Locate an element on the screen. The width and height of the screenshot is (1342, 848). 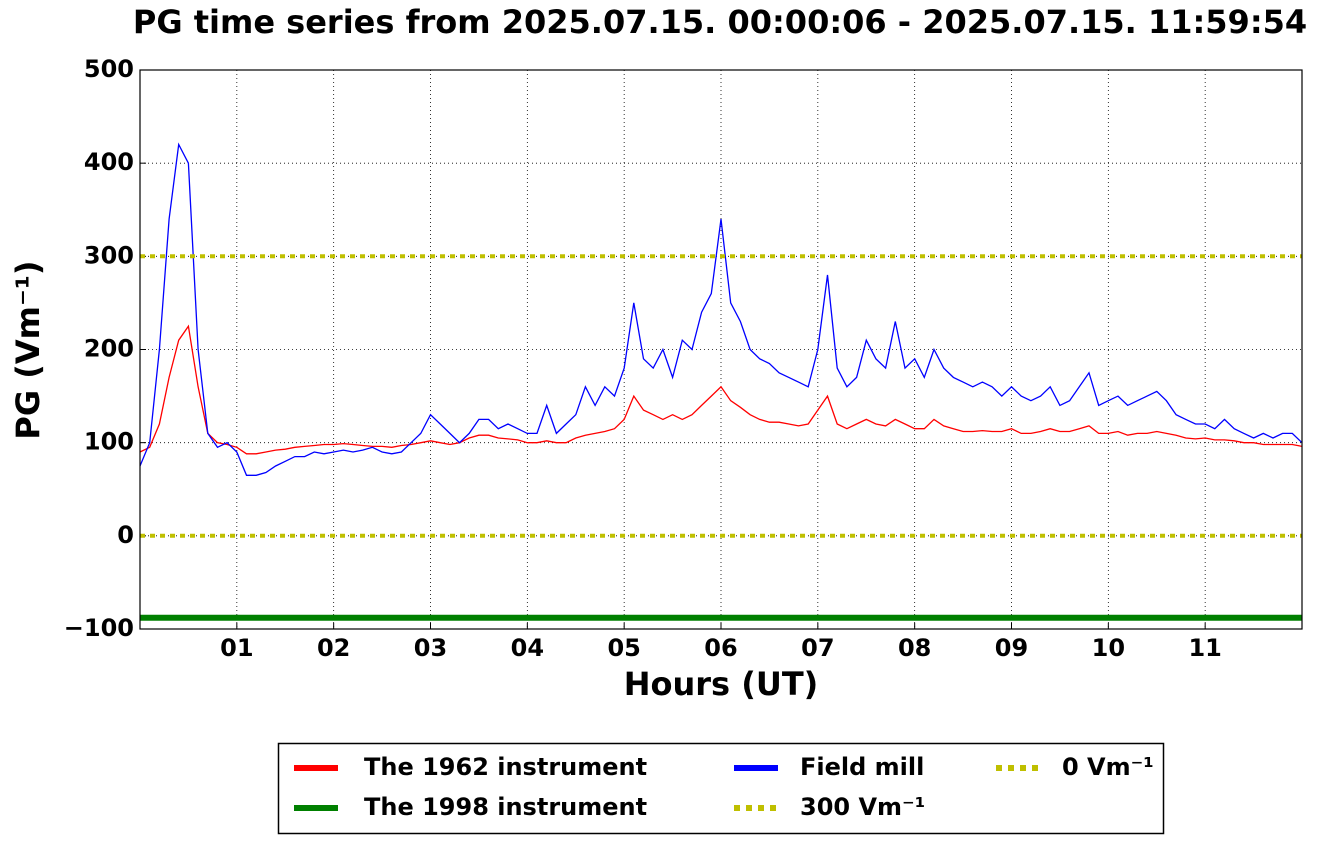
y-tick-label: 400 is located at coordinates (109, 162).